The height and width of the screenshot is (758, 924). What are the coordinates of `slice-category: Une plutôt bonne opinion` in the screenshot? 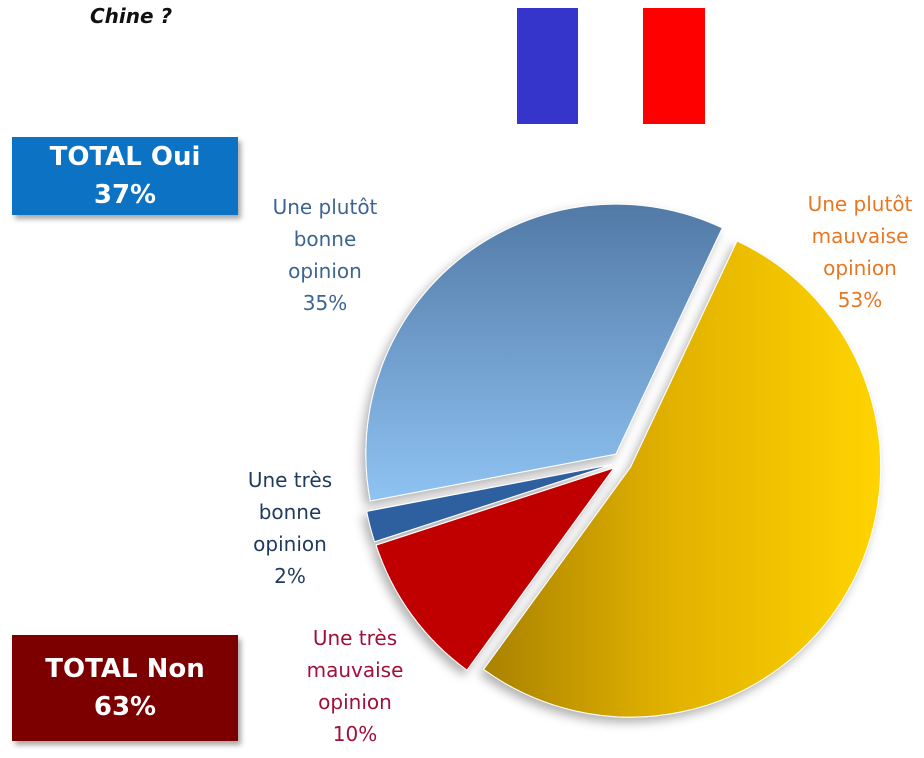 It's located at (325, 239).